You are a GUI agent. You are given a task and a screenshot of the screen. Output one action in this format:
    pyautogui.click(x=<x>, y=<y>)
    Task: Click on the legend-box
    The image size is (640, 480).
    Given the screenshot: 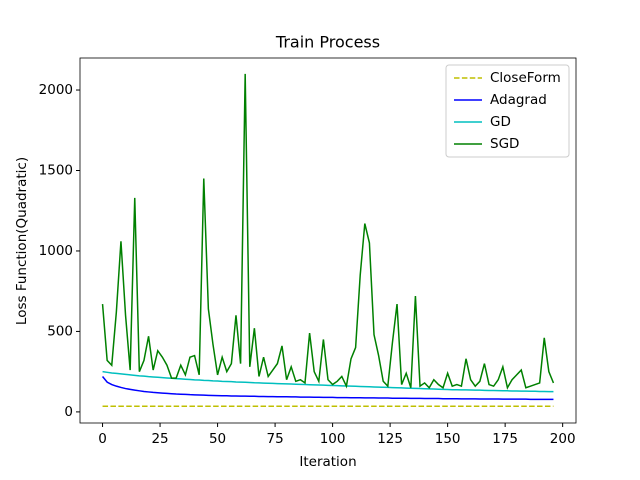 What is the action you would take?
    pyautogui.click(x=507, y=111)
    